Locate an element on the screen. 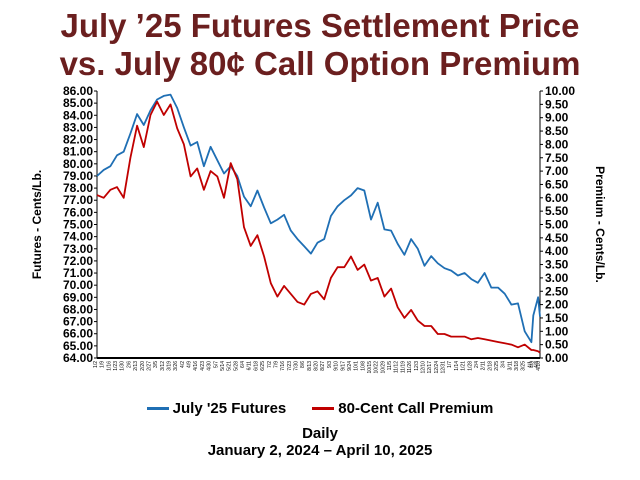 Image resolution: width=640 pixels, height=480 pixels. y2-tick-label: 7.50 is located at coordinates (557, 158).